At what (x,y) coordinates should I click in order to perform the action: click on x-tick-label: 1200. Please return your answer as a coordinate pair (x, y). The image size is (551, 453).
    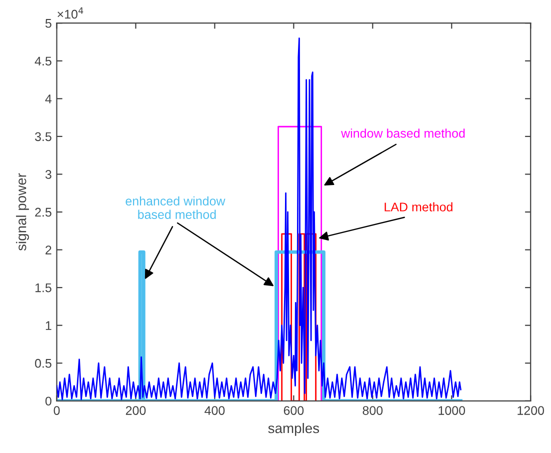
    Looking at the image, I should click on (531, 410).